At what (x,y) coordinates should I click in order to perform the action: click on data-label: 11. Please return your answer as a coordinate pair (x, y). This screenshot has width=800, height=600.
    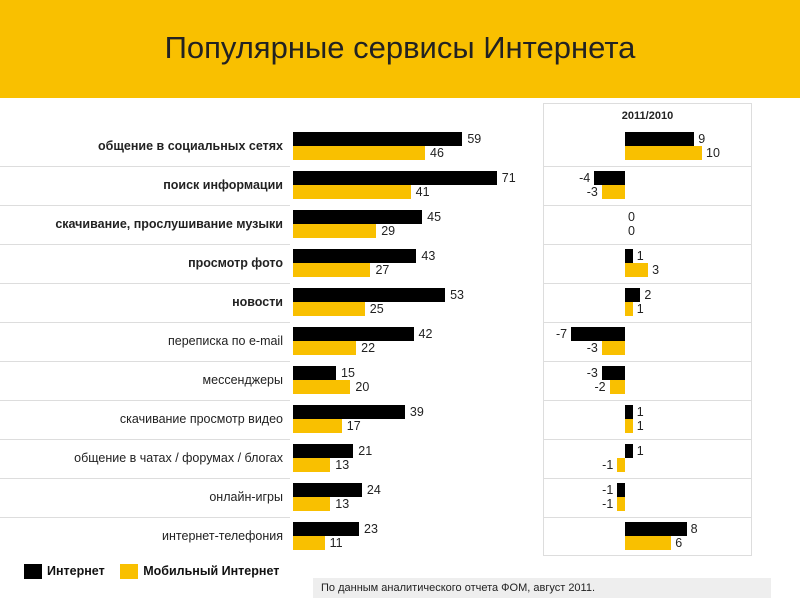
    Looking at the image, I should click on (336, 543).